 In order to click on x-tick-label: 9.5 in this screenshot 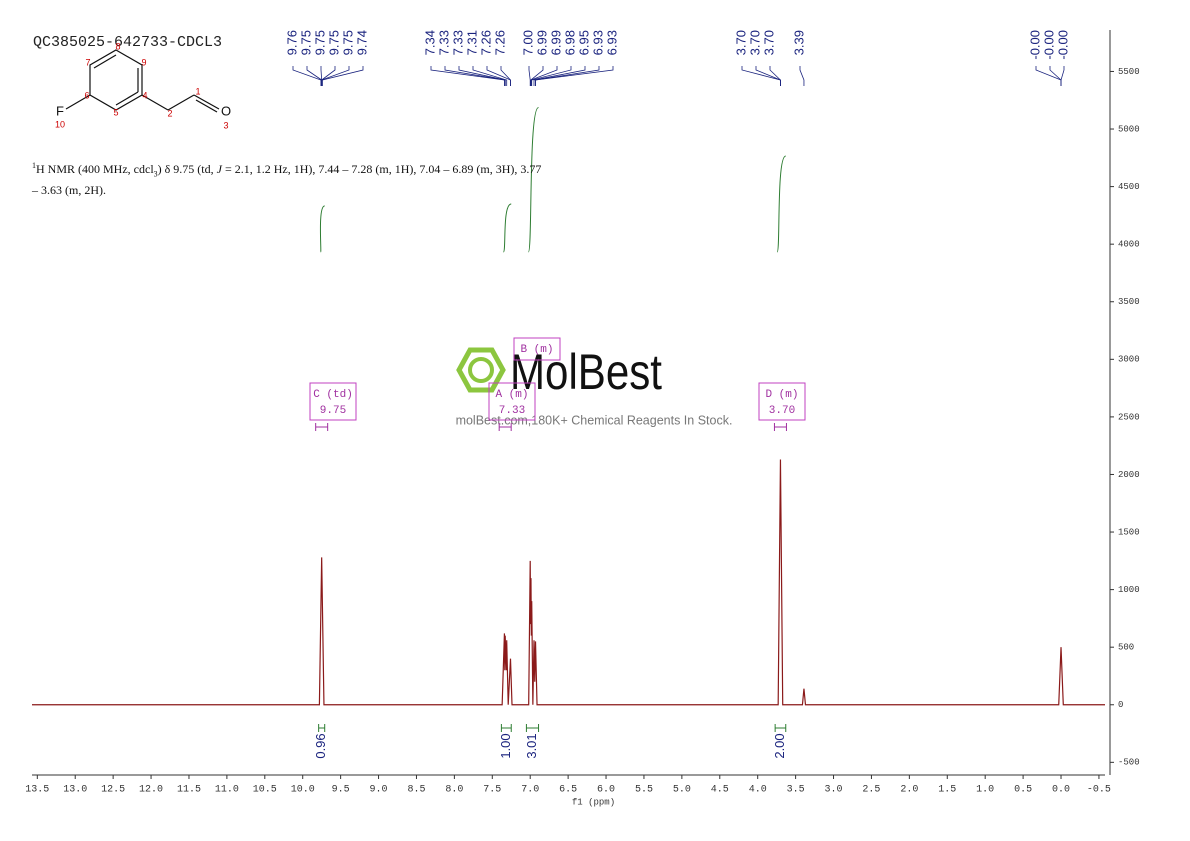, I will do `click(341, 790)`.